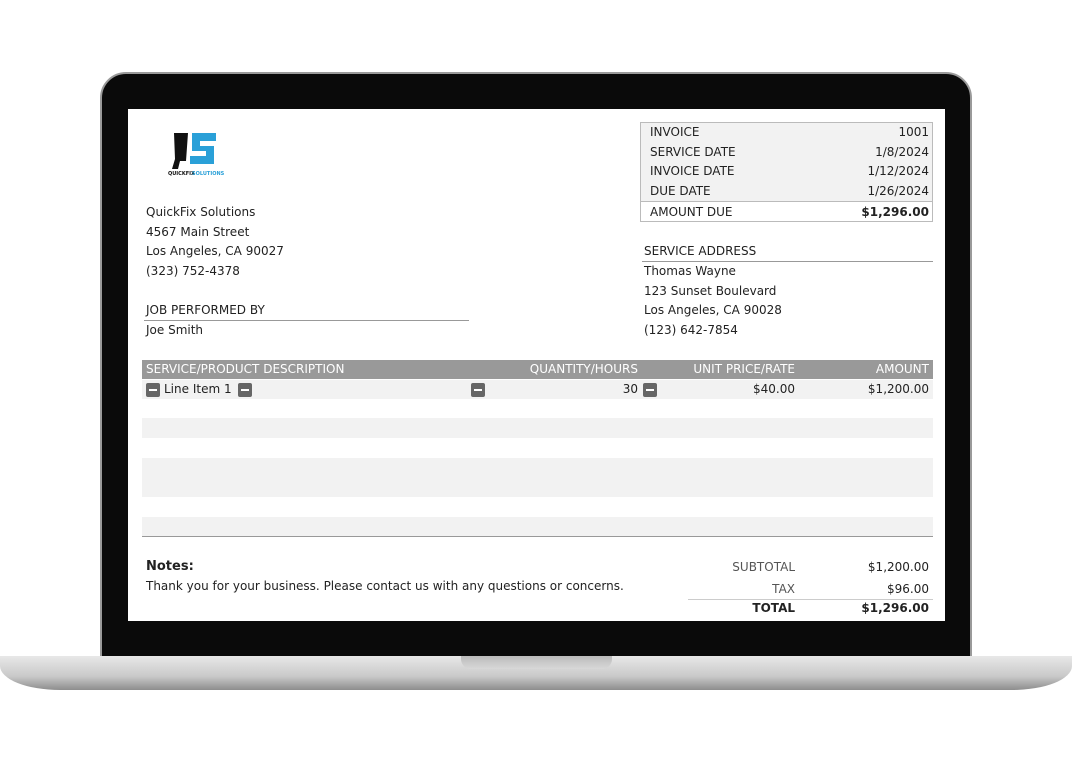 Image resolution: width=1072 pixels, height=763 pixels. I want to click on amount-due-label: AMOUNT DUE, so click(691, 212).